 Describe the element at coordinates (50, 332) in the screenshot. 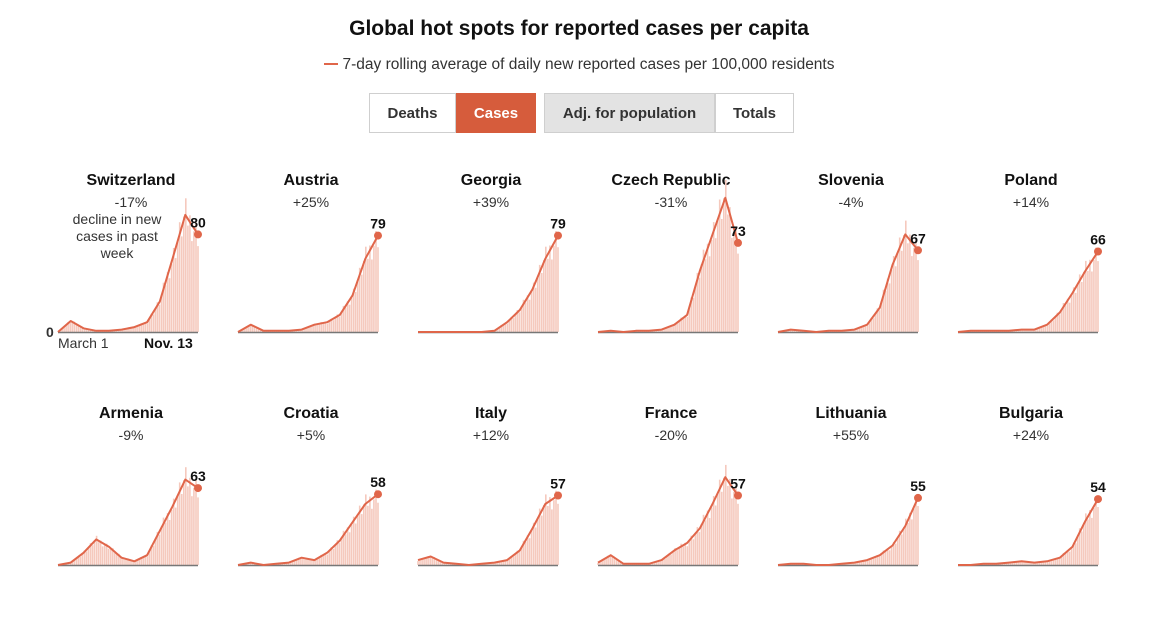

I see `y-zero-label: 0` at that location.